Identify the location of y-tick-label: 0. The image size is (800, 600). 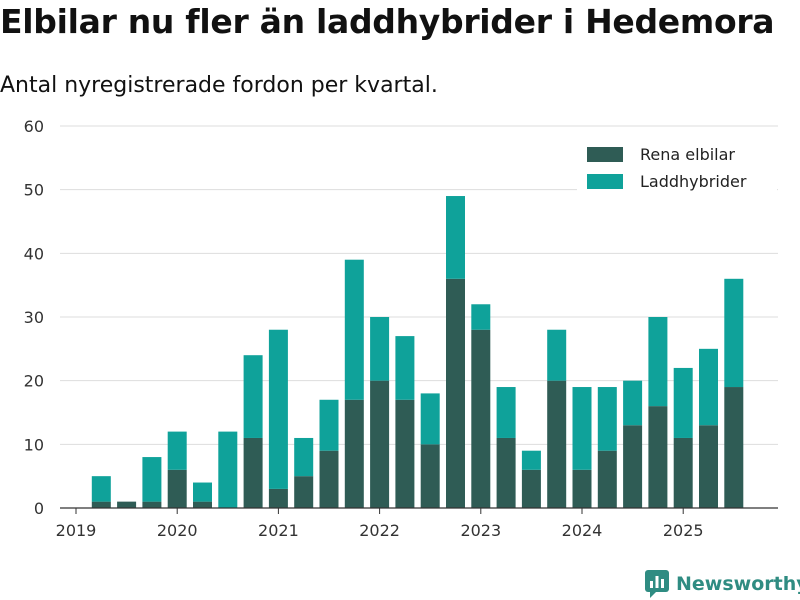
(39, 508).